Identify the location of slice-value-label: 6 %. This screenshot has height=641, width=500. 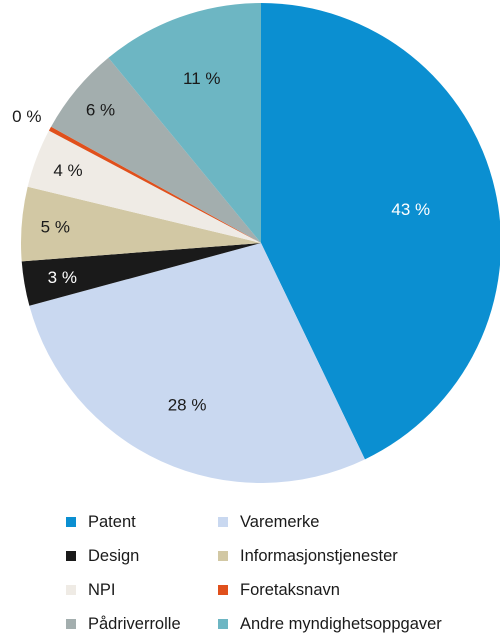
(100, 110).